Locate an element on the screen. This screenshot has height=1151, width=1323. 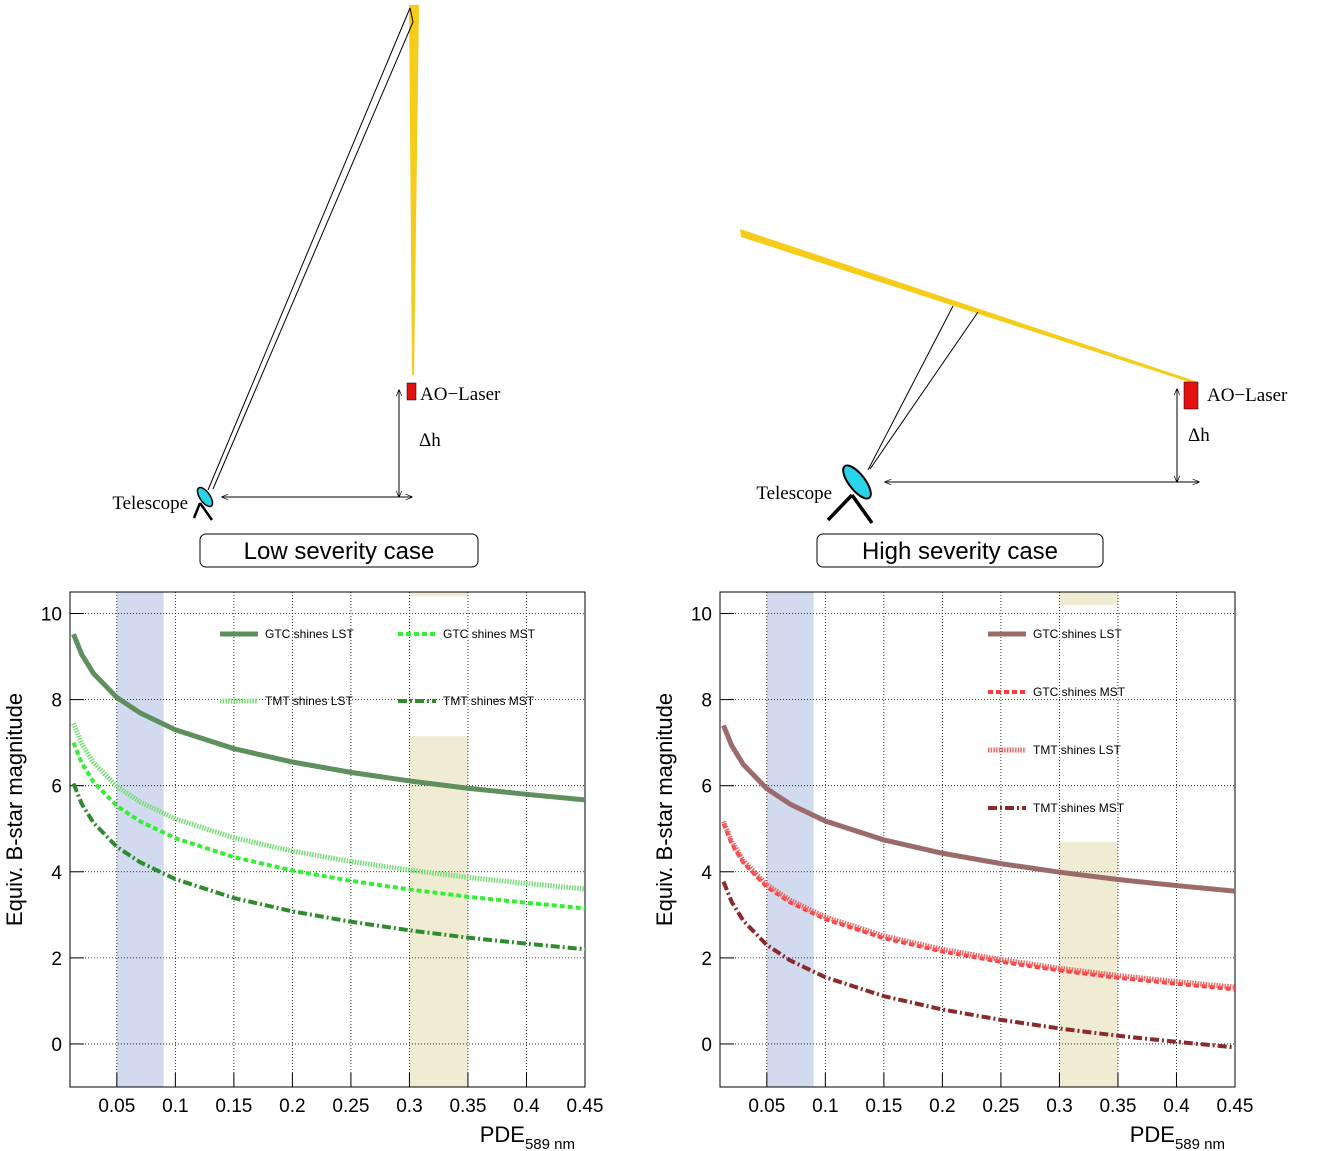
diagram-low: AO−Laser Δh Telescope Low severity case is located at coordinates (306, 286).